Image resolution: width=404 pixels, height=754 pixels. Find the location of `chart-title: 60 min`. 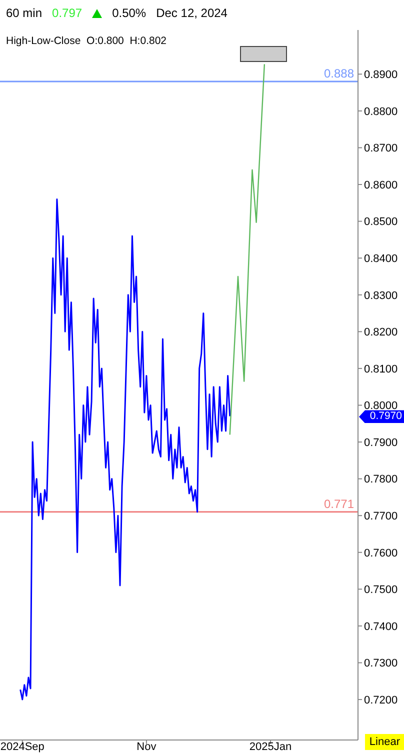

chart-title: 60 min is located at coordinates (24, 13).